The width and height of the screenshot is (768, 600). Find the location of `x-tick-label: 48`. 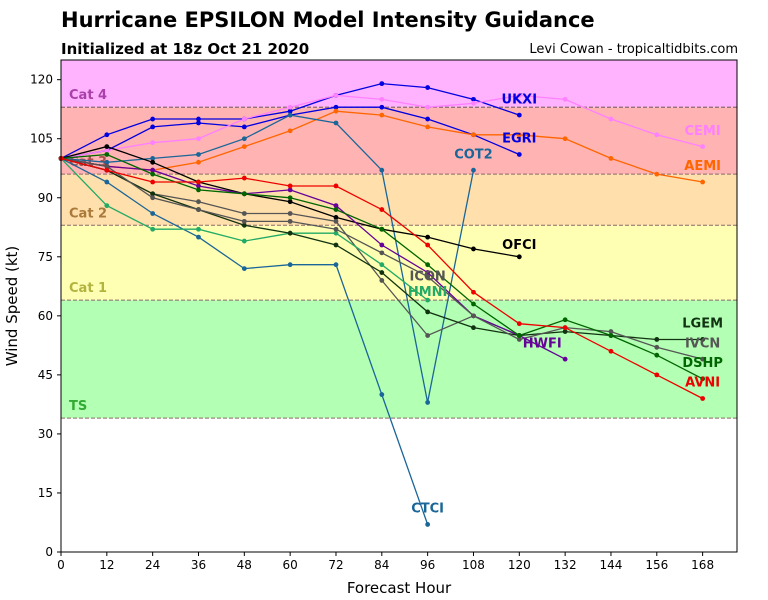

x-tick-label: 48 is located at coordinates (244, 565).